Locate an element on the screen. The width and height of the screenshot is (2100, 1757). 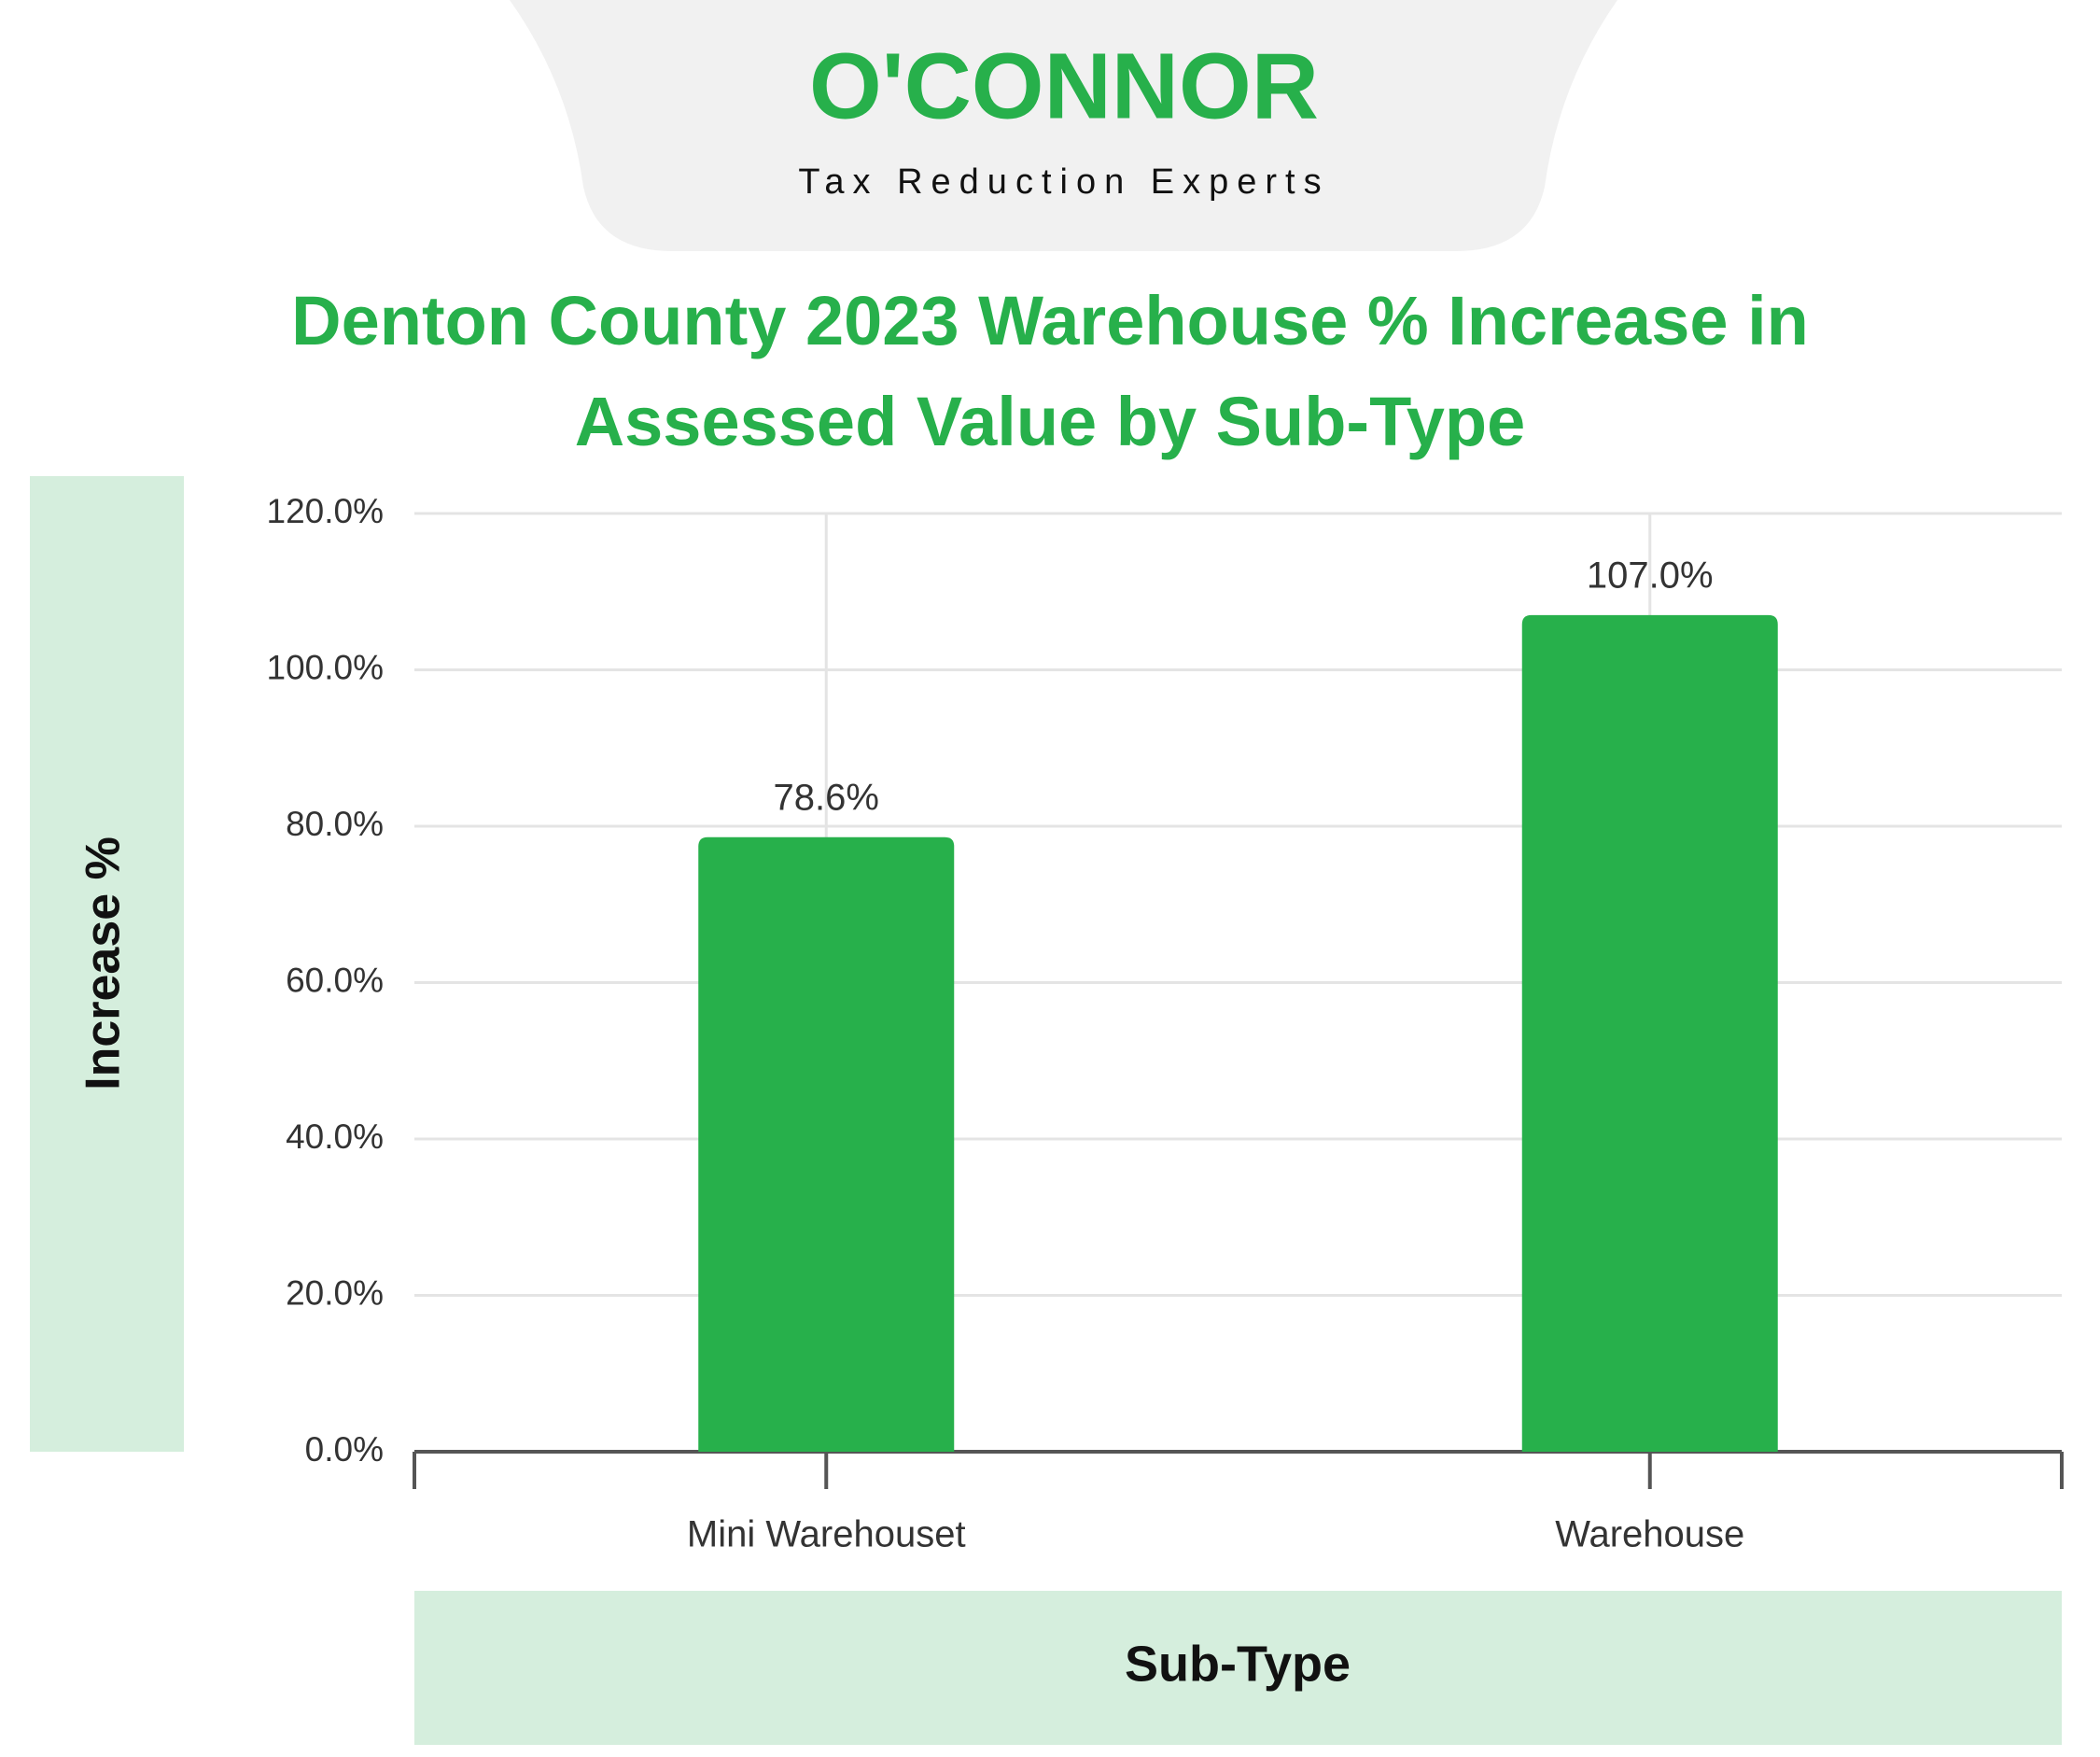
x-tick-label: Mini Warehouset is located at coordinates (826, 1534).